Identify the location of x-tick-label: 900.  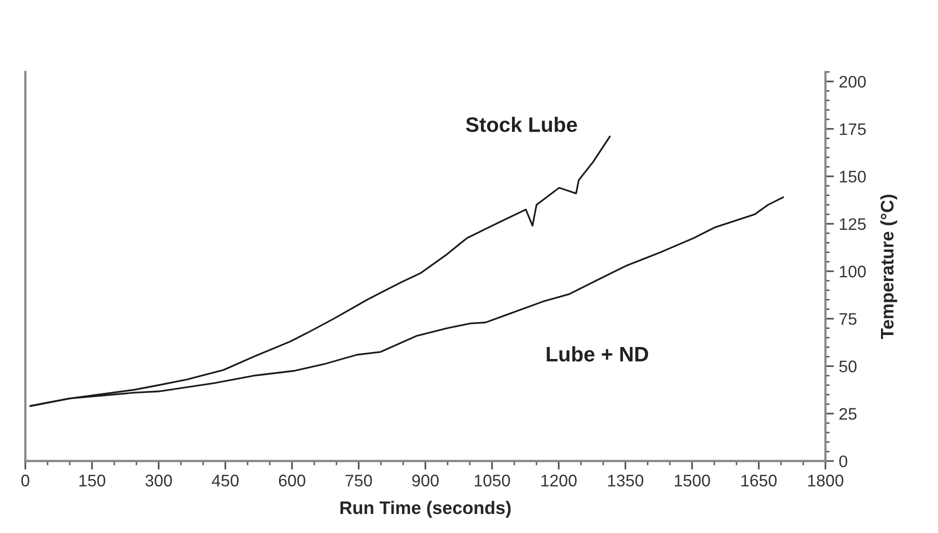
(425, 480).